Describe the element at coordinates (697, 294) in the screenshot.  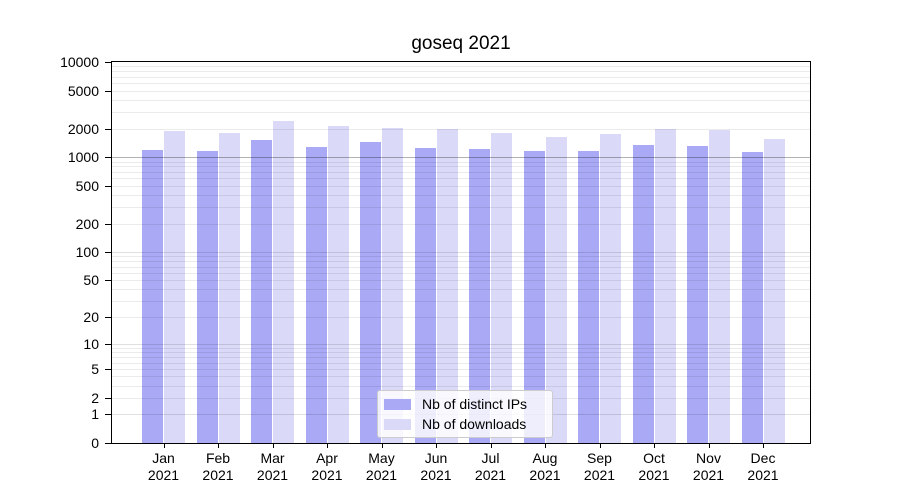
I see `bar-ips-nov` at that location.